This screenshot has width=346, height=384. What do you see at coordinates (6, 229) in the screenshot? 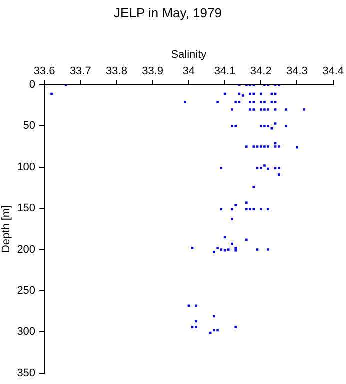
I see `y-axis-title: Depth [m]` at bounding box center [6, 229].